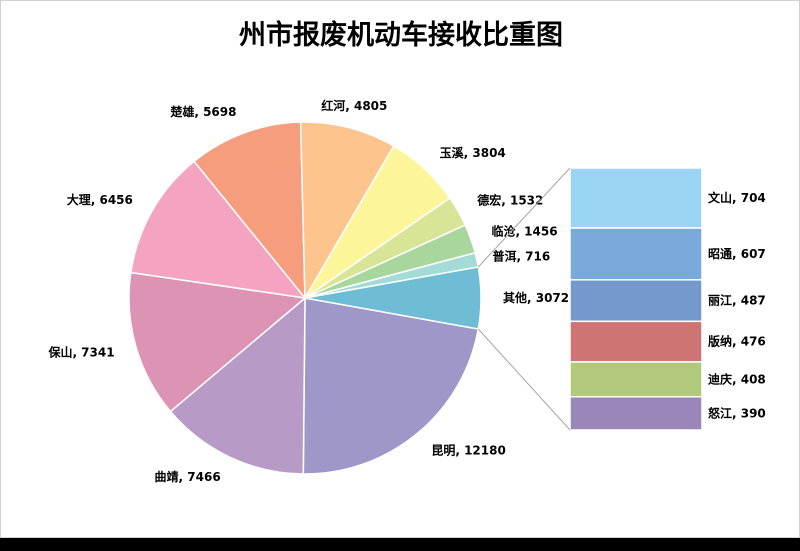 This screenshot has width=800, height=551. Describe the element at coordinates (737, 378) in the screenshot. I see `bar-label-迪庆: 迪庆, 408` at that location.